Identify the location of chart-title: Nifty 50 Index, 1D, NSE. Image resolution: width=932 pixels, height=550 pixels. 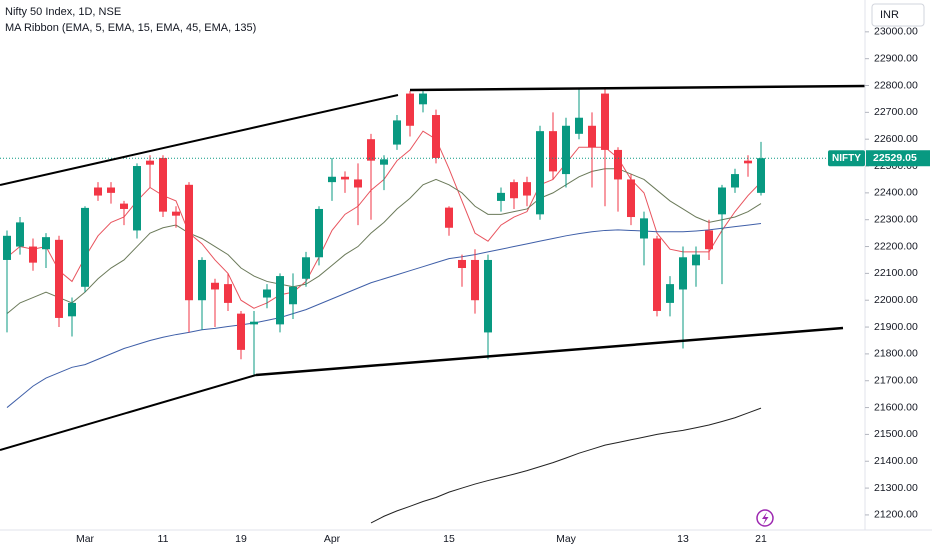
(63, 12).